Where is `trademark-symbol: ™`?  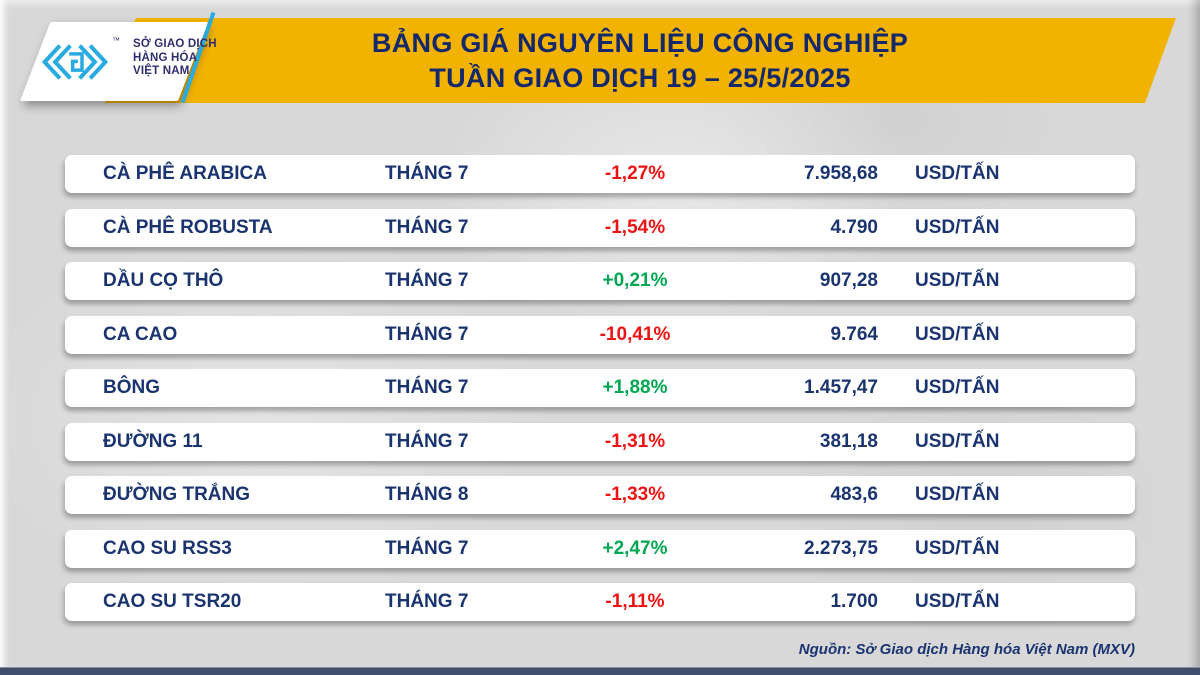 trademark-symbol: ™ is located at coordinates (116, 40).